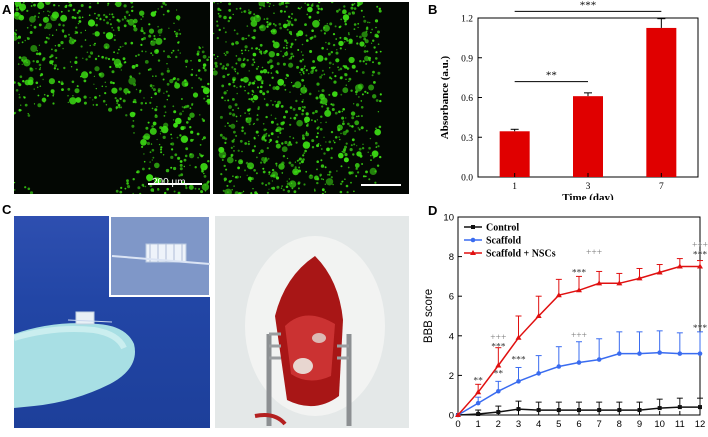 The height and width of the screenshot is (437, 708). Describe the element at coordinates (7, 209) in the screenshot. I see `panel-label-c: C` at that location.